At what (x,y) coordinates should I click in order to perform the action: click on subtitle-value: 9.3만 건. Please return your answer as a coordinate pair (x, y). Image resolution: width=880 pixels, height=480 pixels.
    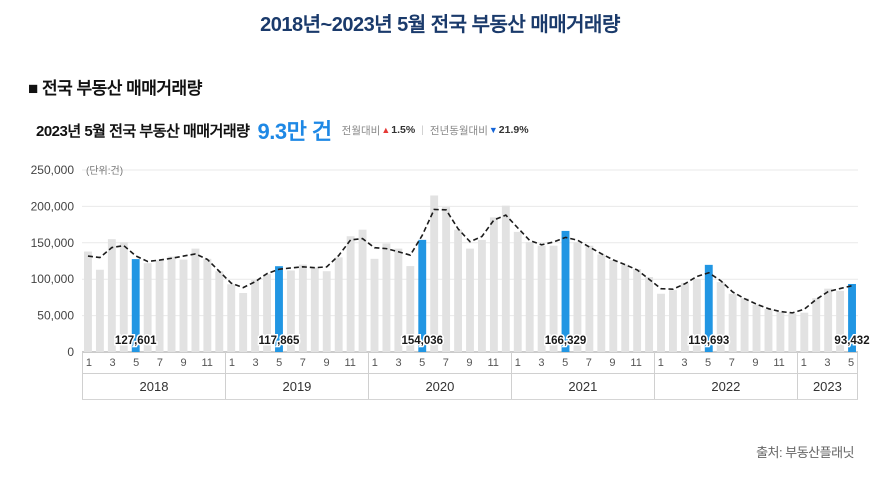
    Looking at the image, I should click on (294, 131).